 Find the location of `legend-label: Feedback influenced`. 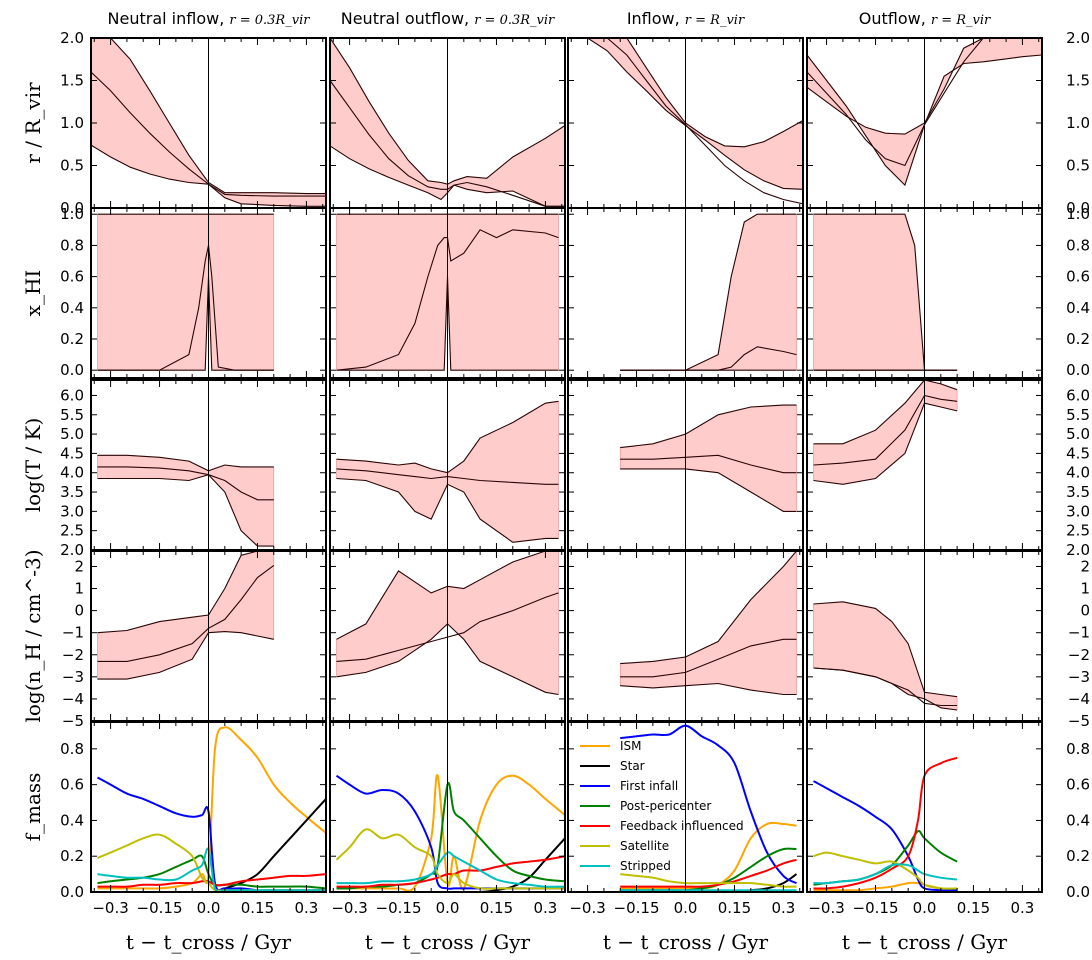

legend-label: Feedback influenced is located at coordinates (682, 826).